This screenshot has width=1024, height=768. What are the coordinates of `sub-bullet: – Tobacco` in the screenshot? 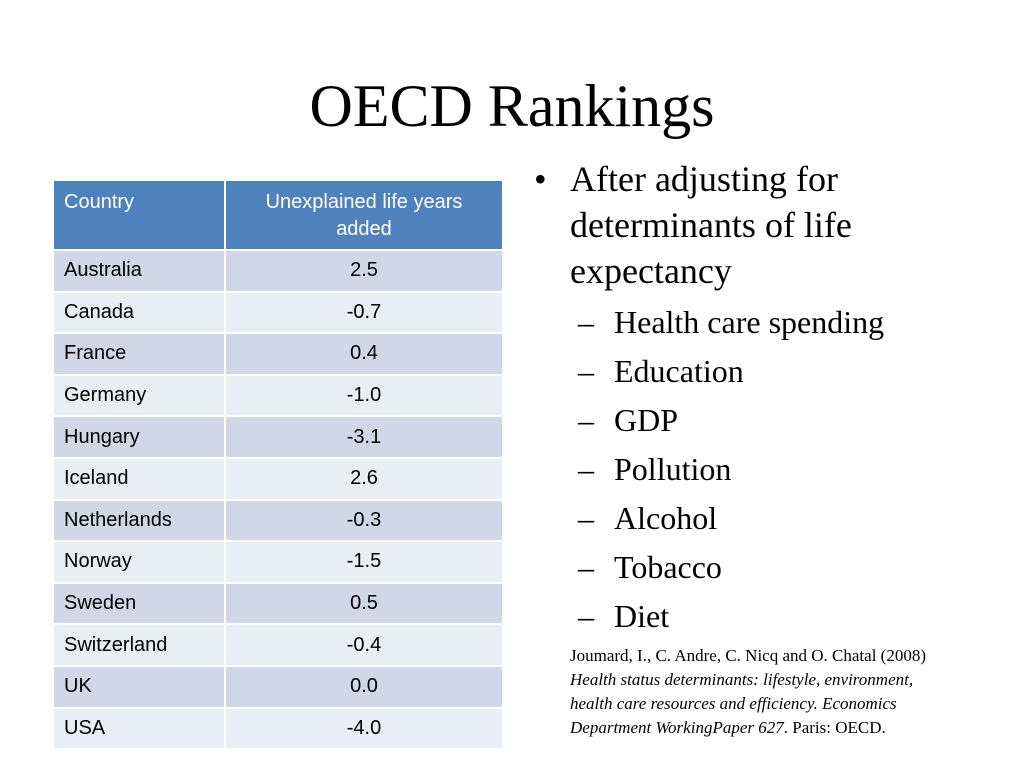 It's located at (760, 567).